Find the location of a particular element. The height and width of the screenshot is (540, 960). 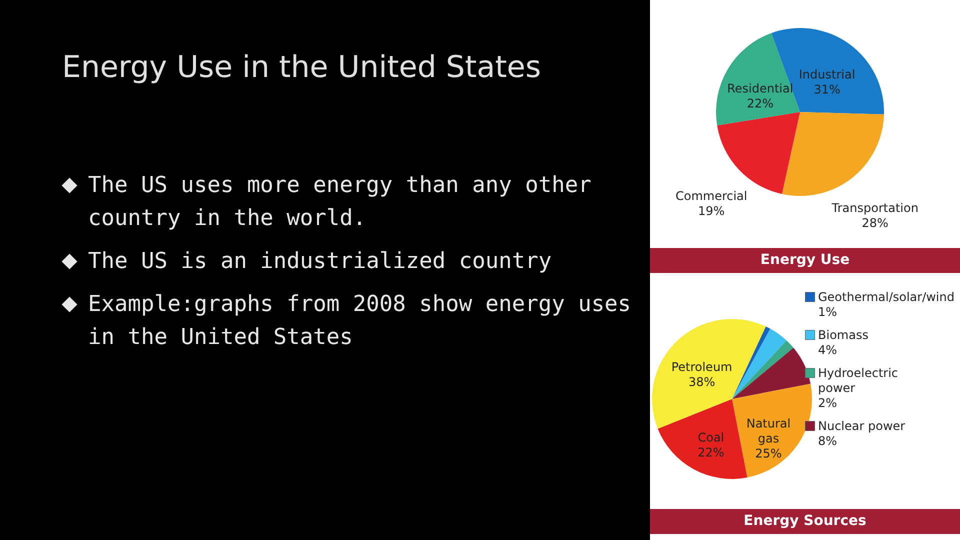

data-label: 28% is located at coordinates (875, 223).